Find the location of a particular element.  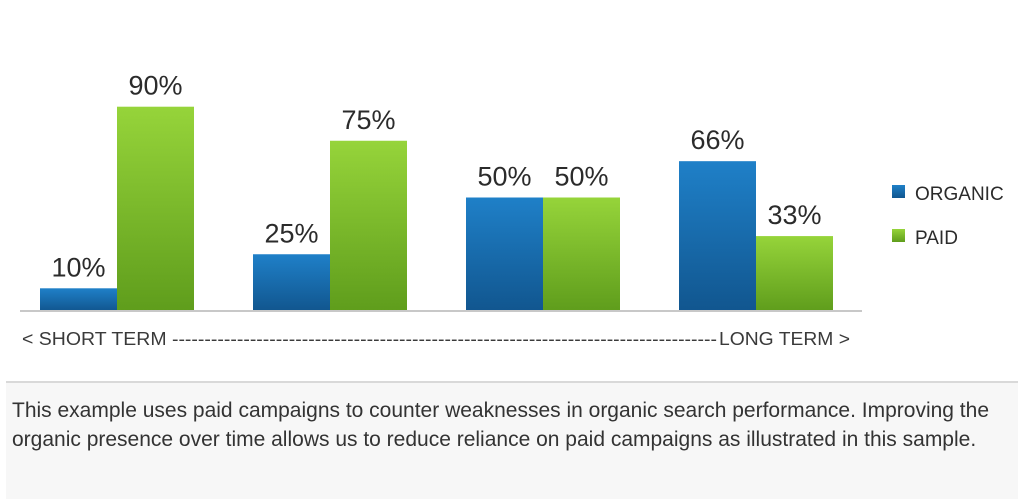

data-label-paid-4: 33% is located at coordinates (794, 215).